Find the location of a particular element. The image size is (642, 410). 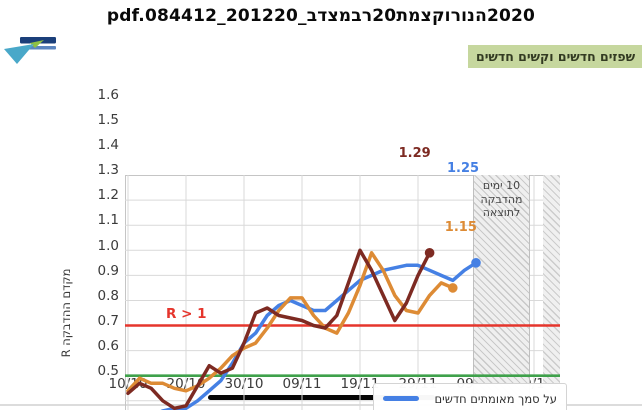

end-value-label-1: 1.15 is located at coordinates (460, 227).